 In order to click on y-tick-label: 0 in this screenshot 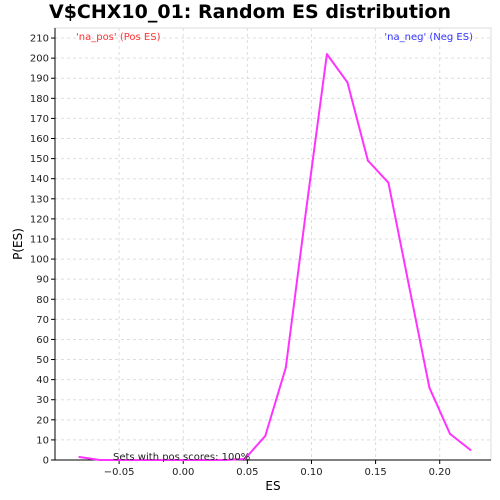, I will do `click(46, 461)`.